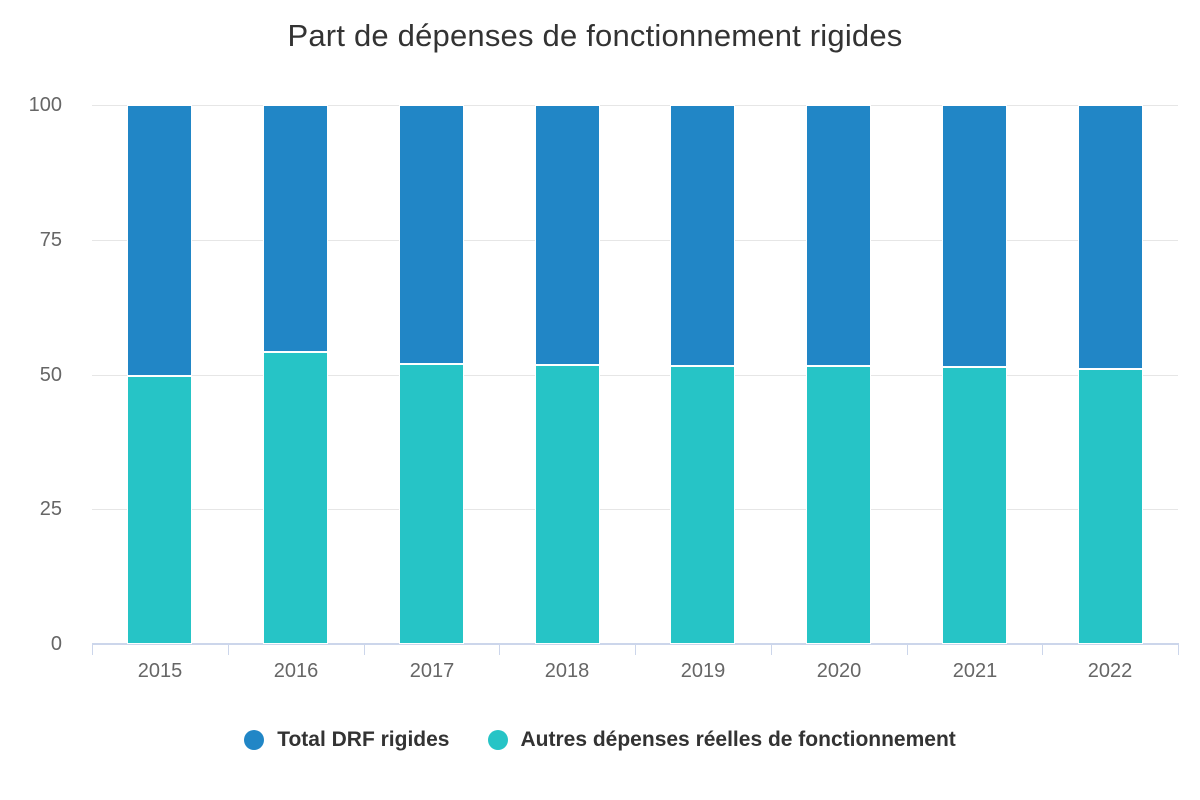  What do you see at coordinates (50, 509) in the screenshot?
I see `y-axis-label: 25` at bounding box center [50, 509].